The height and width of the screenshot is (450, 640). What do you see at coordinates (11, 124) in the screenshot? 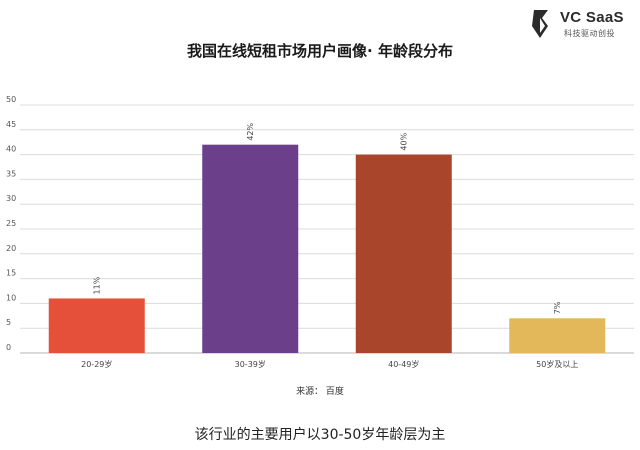
I see `y-tick-label: 45` at bounding box center [11, 124].